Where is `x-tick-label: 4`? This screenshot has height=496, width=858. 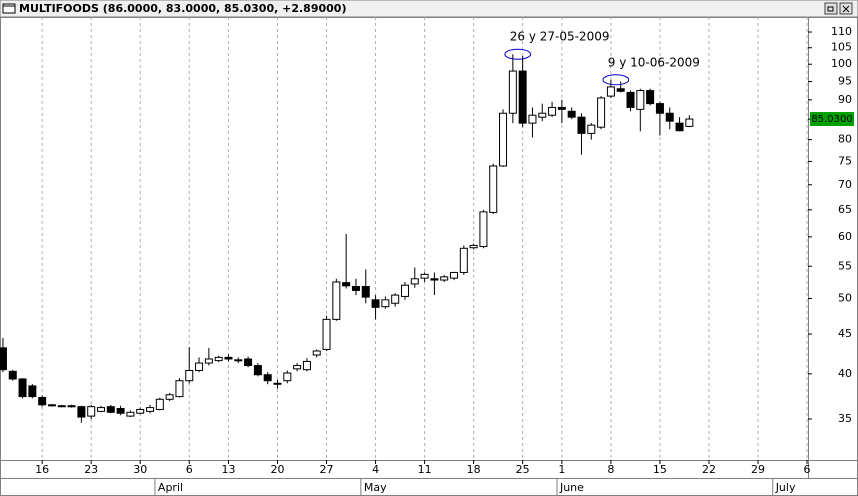
x-tick-label: 4 is located at coordinates (375, 469).